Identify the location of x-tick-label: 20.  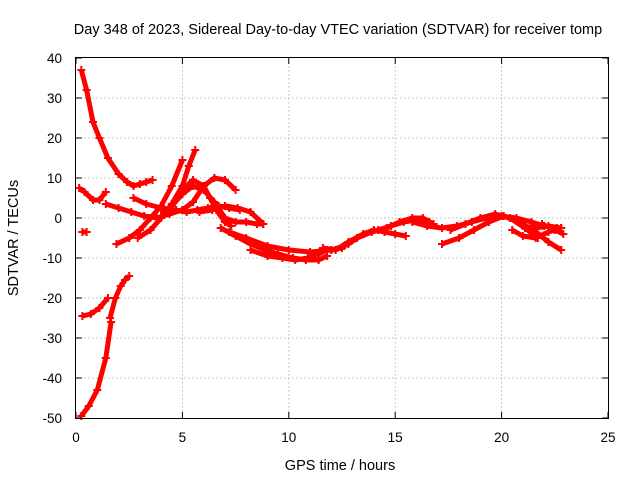
(501, 437).